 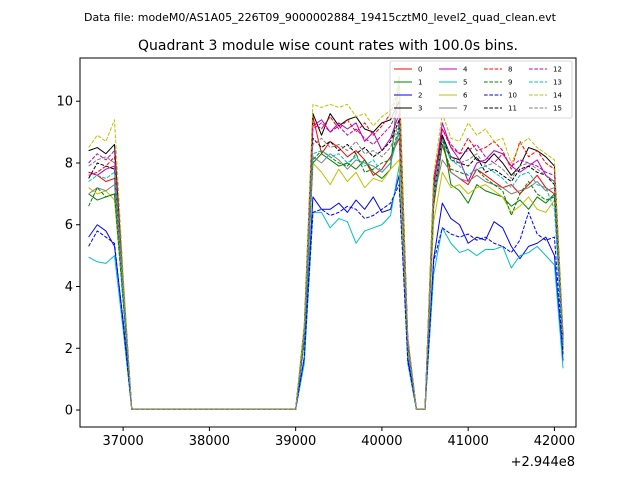 I want to click on legend-frame, so click(x=481, y=89).